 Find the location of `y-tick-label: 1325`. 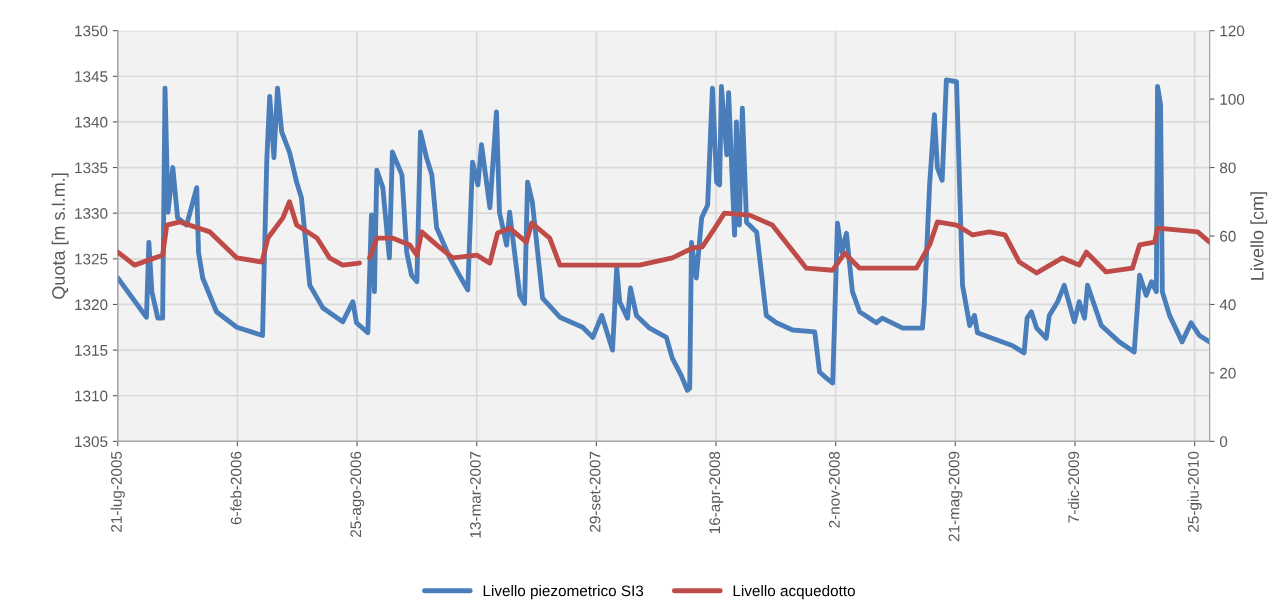

y-tick-label: 1325 is located at coordinates (91, 259).